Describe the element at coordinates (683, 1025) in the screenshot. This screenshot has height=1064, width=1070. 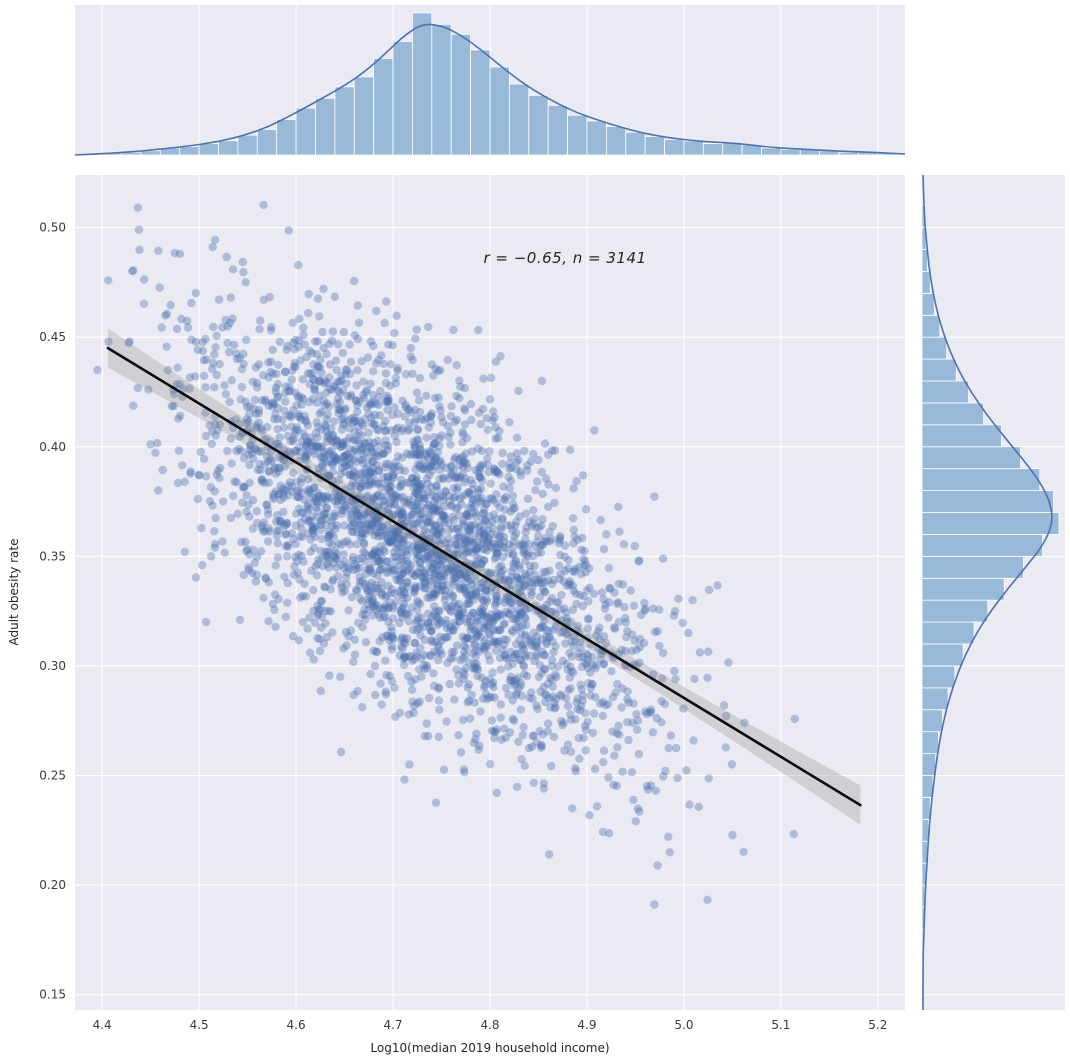
I see `svg-text: 5.0` at that location.